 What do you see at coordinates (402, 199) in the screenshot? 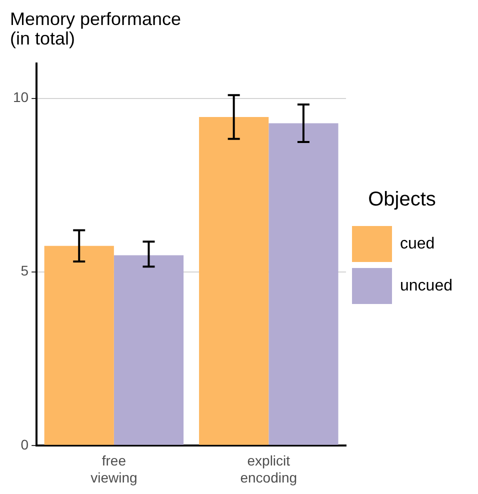
I see `legend-title: Objects` at bounding box center [402, 199].